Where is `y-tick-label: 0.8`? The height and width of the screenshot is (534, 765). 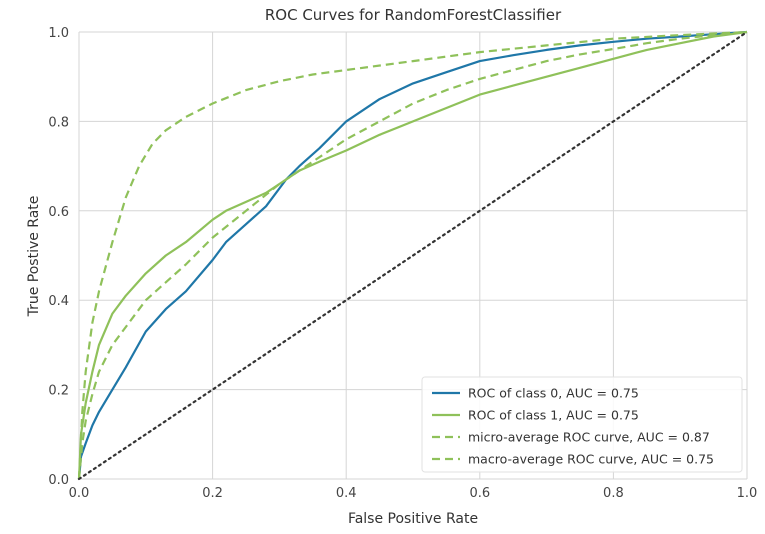 y-tick-label: 0.8 is located at coordinates (58, 122).